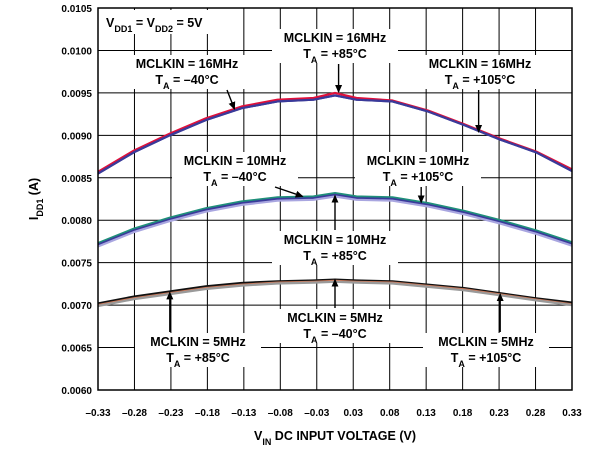 The width and height of the screenshot is (600, 450). What do you see at coordinates (536, 413) in the screenshot?
I see `x-tick-label: 0.28` at bounding box center [536, 413].